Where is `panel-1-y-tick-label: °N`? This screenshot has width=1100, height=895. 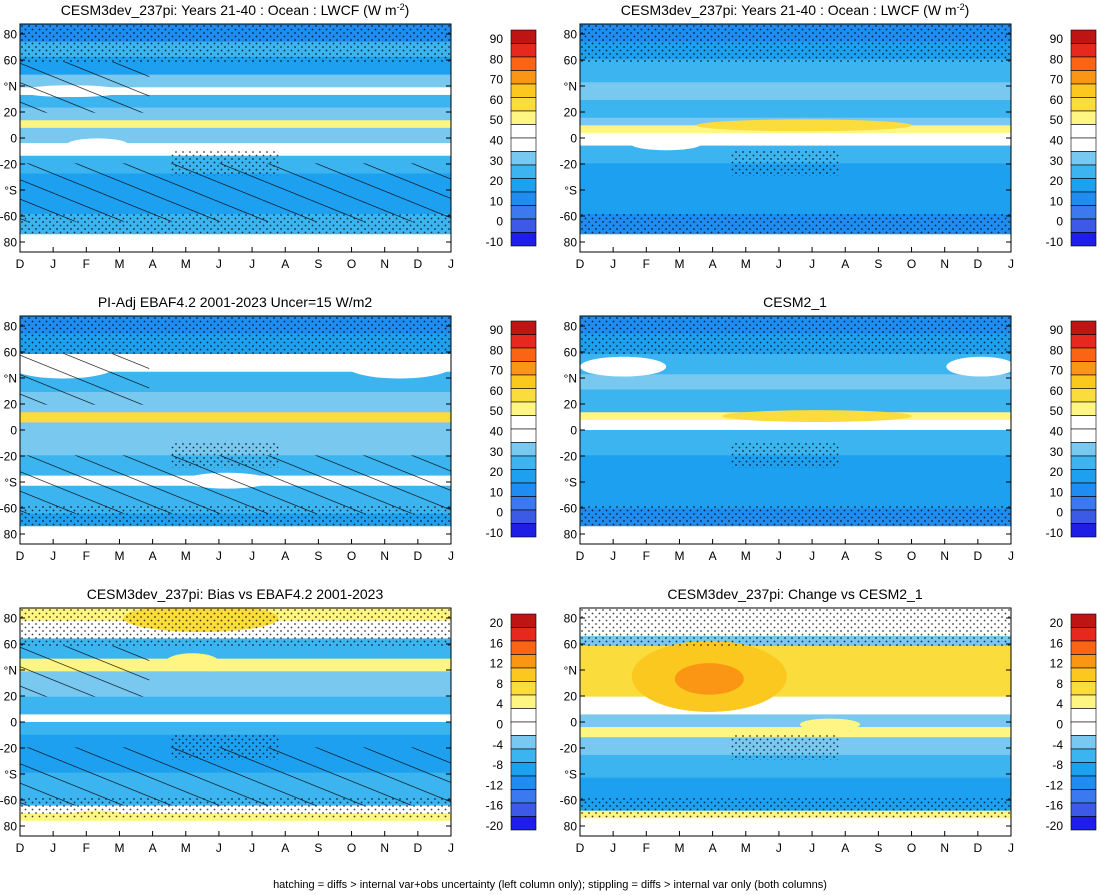 panel-1-y-tick-label: °N is located at coordinates (10, 87).